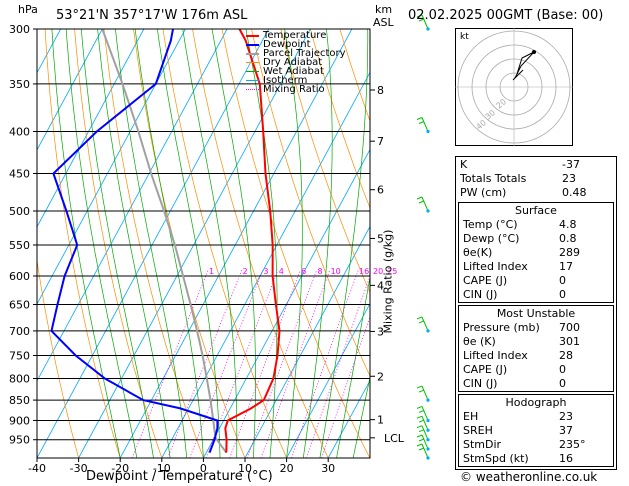  I want to click on surface-title: Surface, so click(536, 210).